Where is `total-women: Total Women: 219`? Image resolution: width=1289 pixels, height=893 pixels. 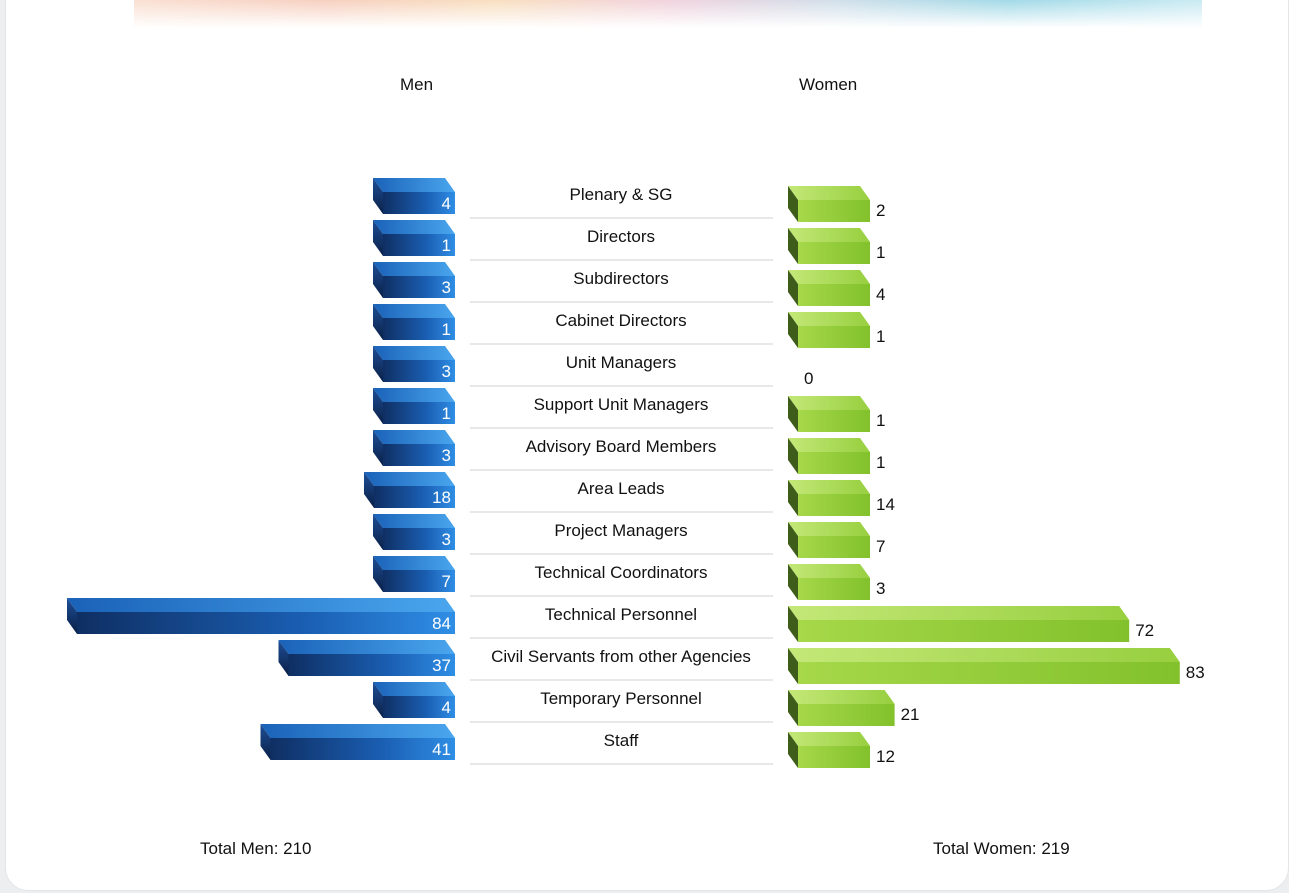 total-women: Total Women: 219 is located at coordinates (1001, 848).